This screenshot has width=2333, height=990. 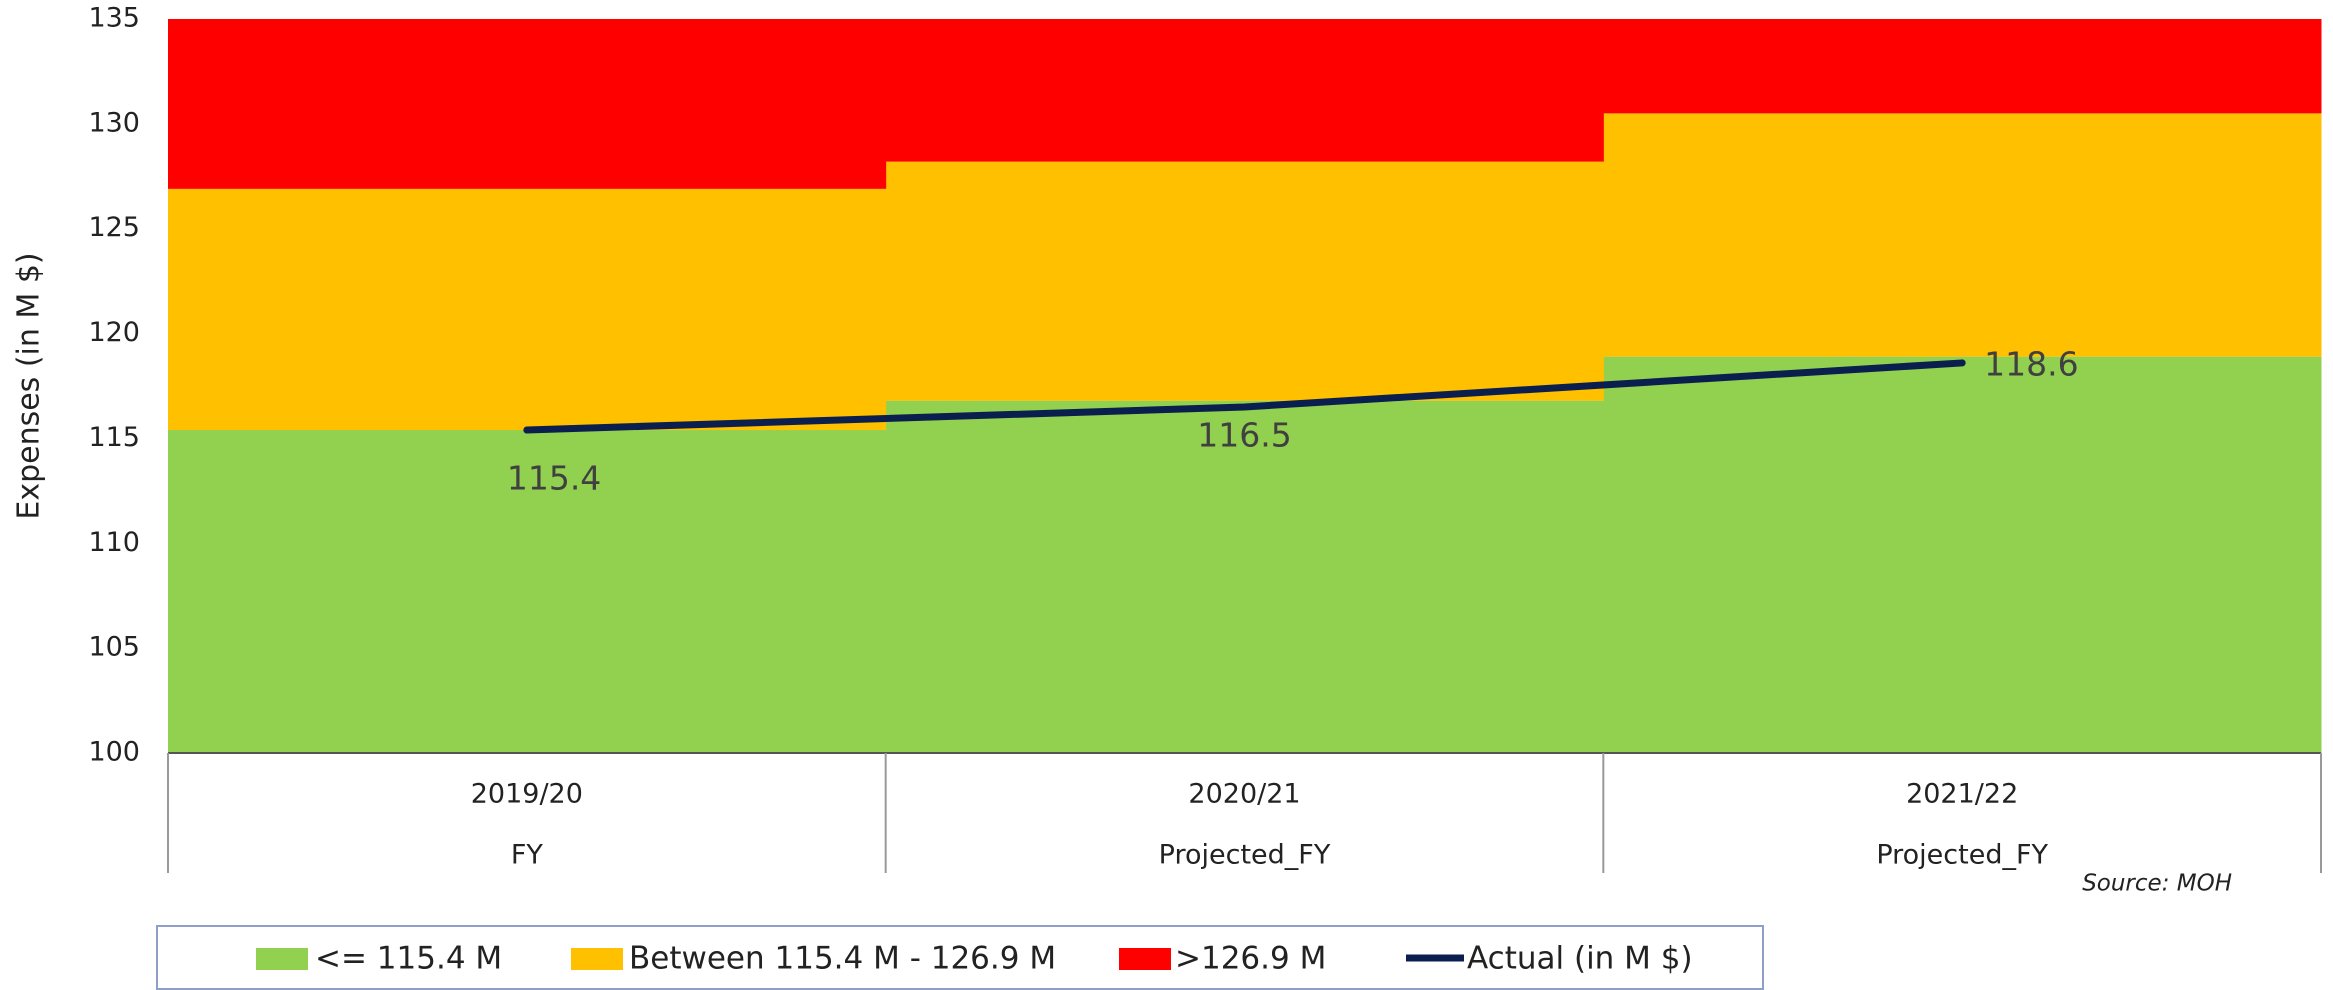 What do you see at coordinates (842, 959) in the screenshot?
I see `legend-label: Between 115.4 M - 126.9 M` at bounding box center [842, 959].